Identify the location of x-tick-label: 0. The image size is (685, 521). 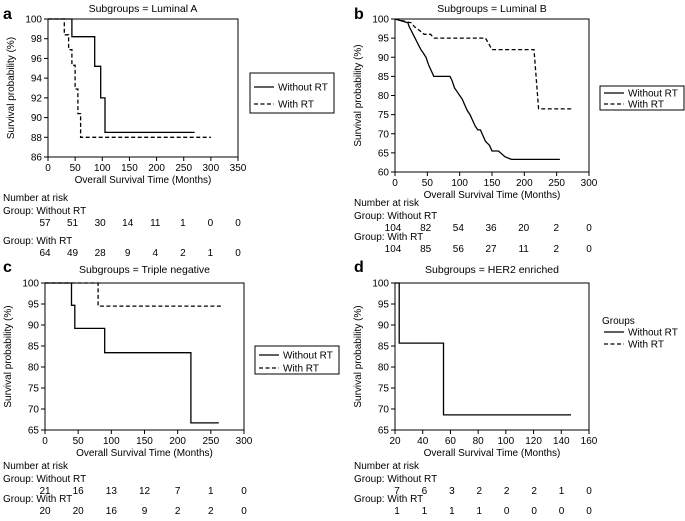
(45, 441).